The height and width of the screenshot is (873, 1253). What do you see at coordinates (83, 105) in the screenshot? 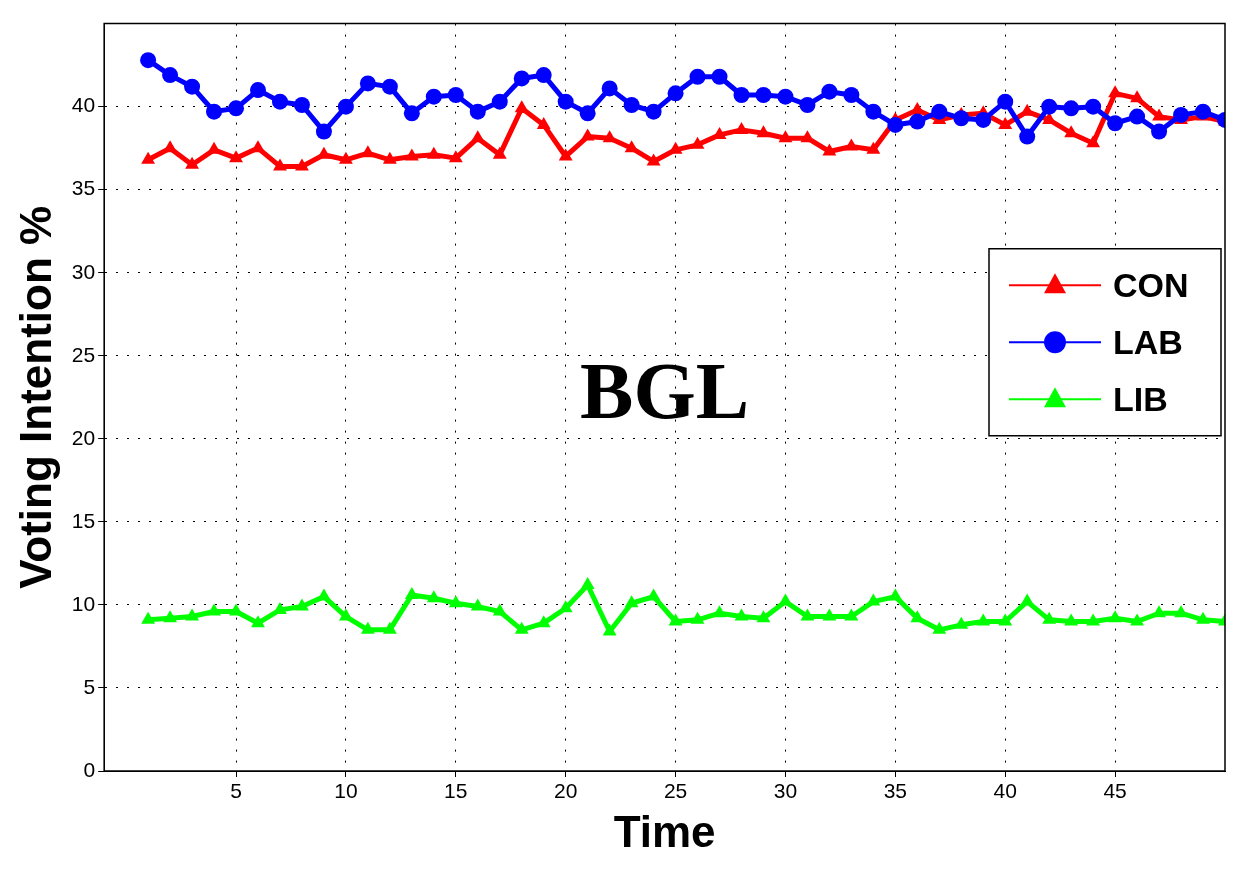
I see `y-tick-label: 40` at bounding box center [83, 105].